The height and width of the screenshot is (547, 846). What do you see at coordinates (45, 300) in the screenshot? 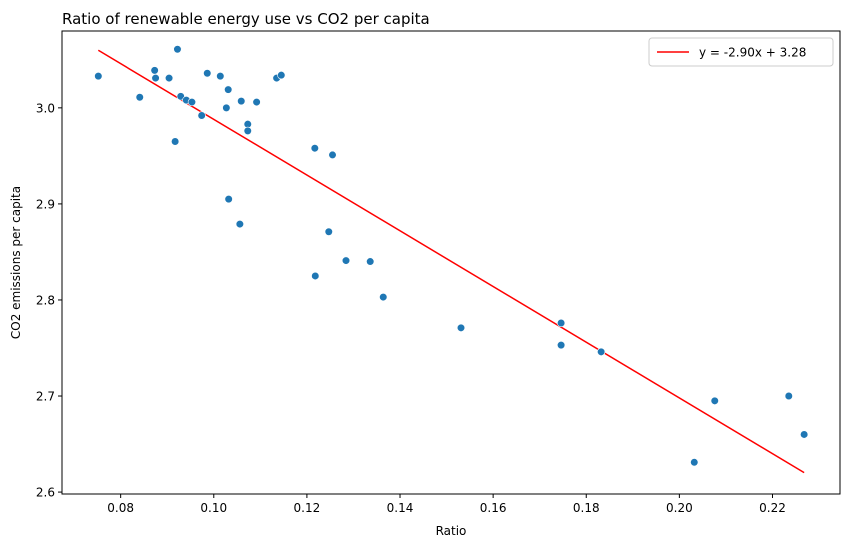
I see `y-tick-label: 2.8` at bounding box center [45, 300].